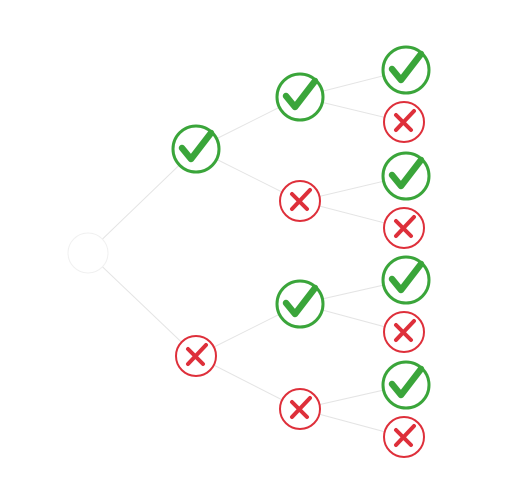 This screenshot has height=491, width=519. I want to click on level1-node-cross, so click(196, 356).